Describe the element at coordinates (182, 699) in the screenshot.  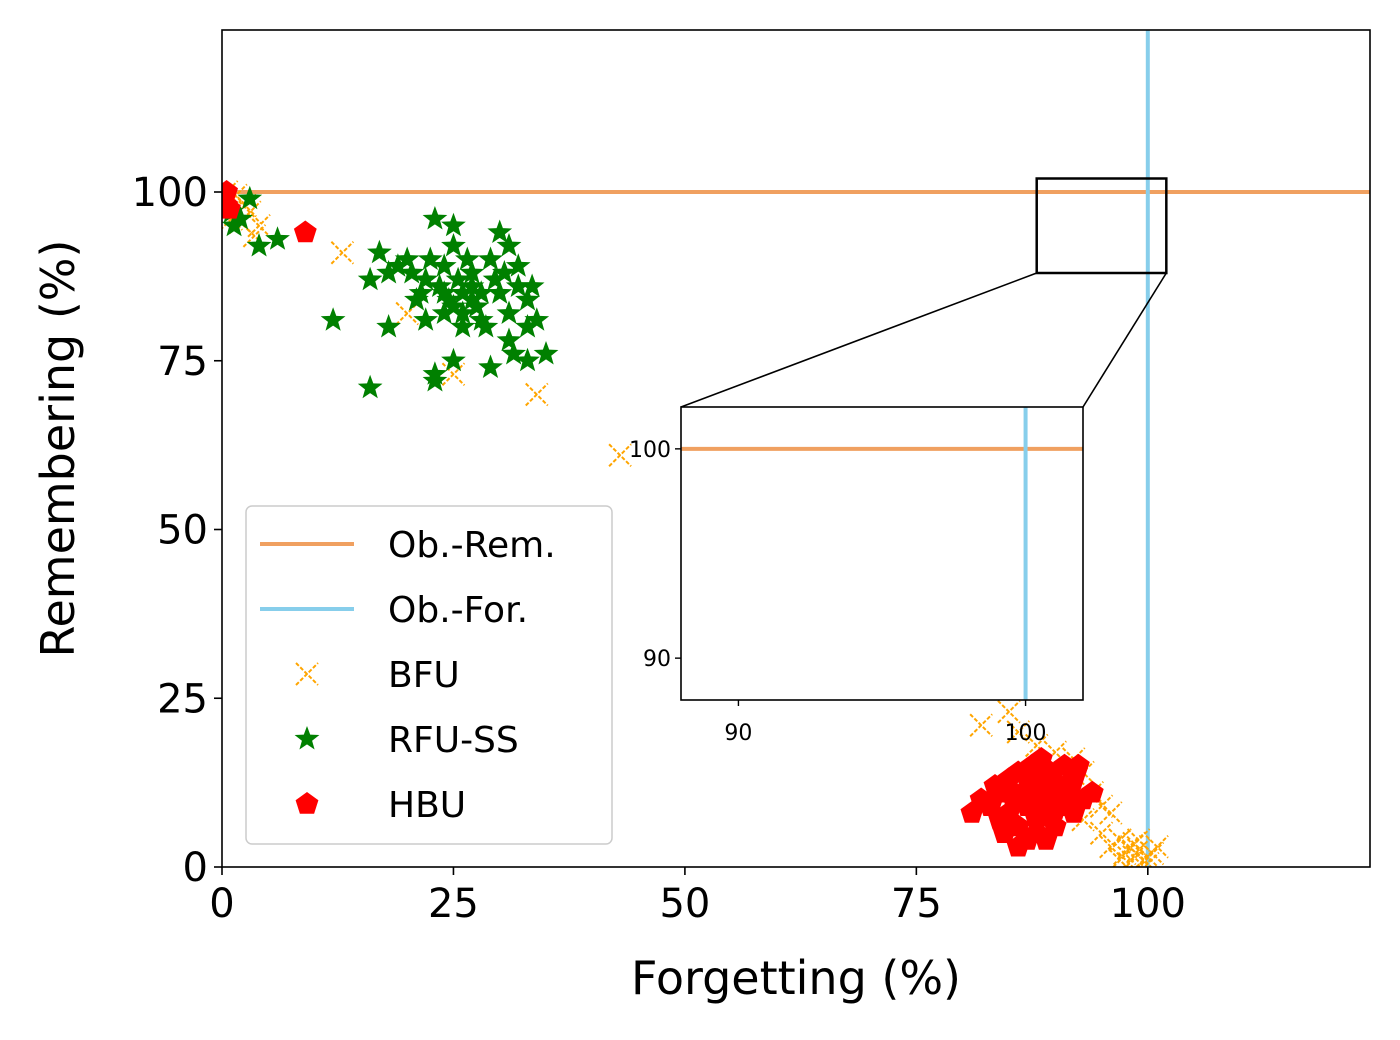
I see `y-tick-label: 25` at that location.